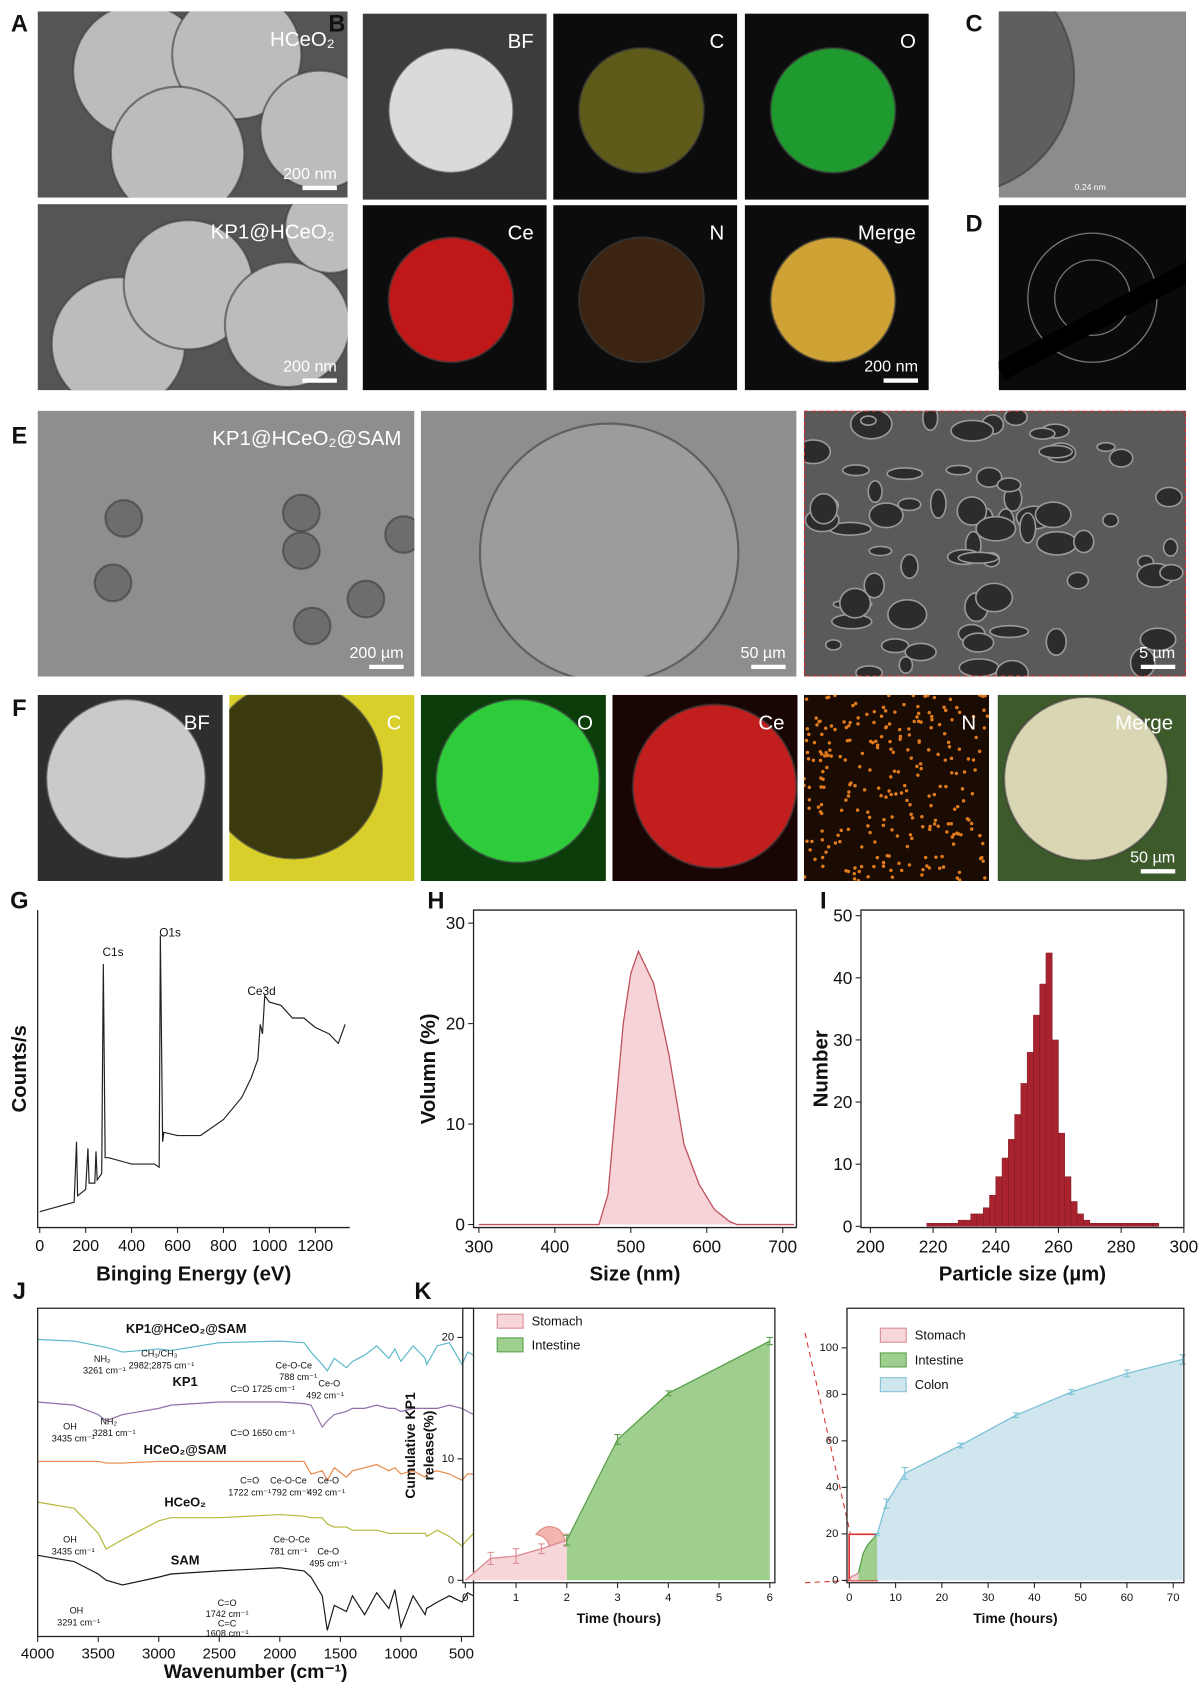  Describe the element at coordinates (706, 1247) in the screenshot. I see `x-tick-label: 600` at that location.